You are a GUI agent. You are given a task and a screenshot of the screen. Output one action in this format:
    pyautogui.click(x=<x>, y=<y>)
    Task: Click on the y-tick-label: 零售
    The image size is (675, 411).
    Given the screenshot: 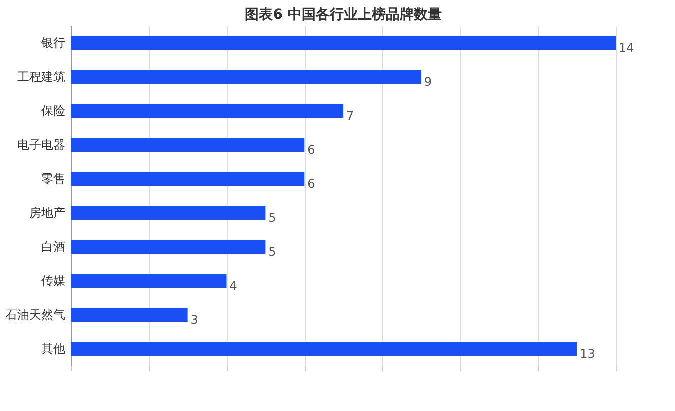 What is the action you would take?
    pyautogui.click(x=54, y=179)
    